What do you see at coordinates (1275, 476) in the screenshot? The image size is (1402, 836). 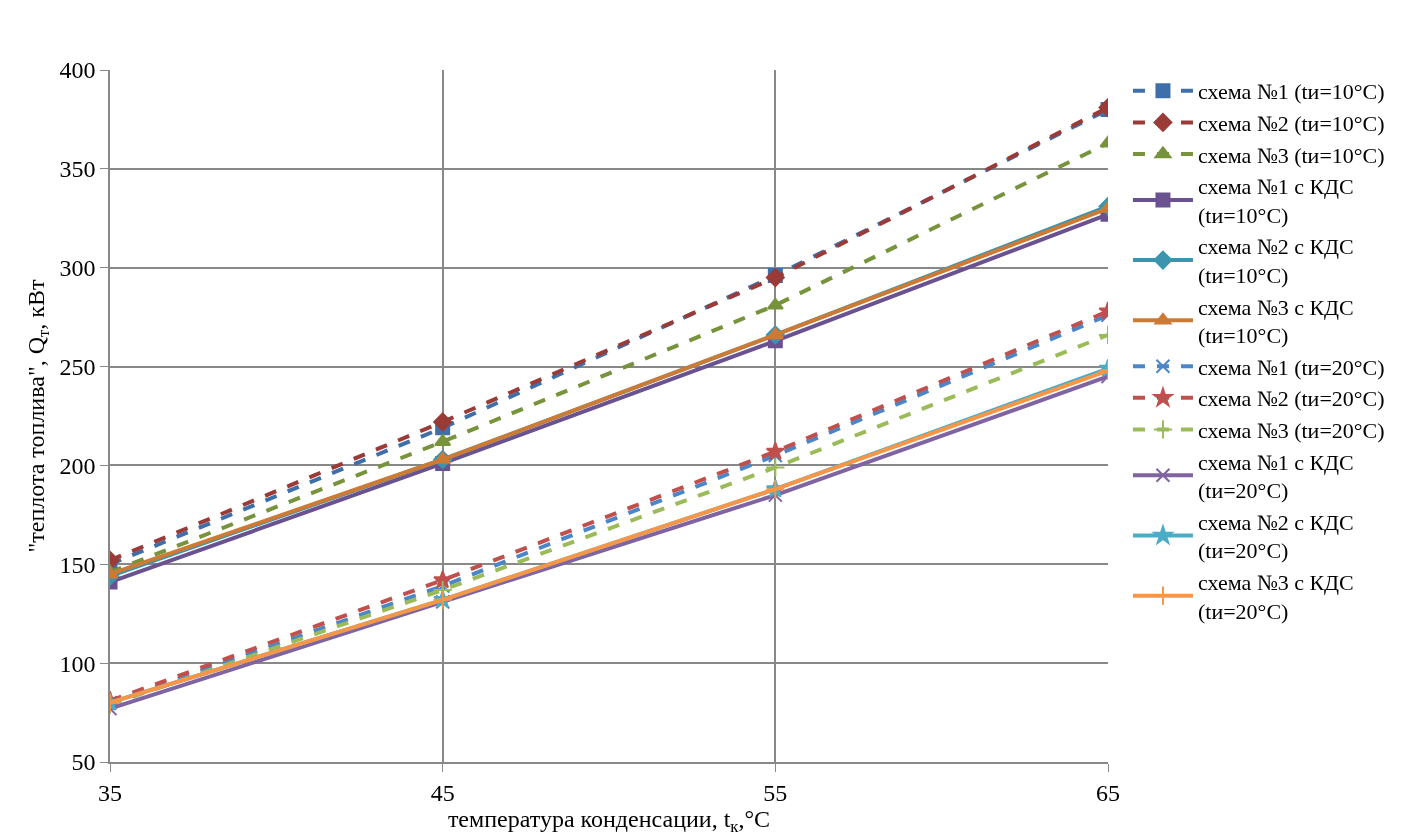 I see `legend-label: схема №1 с КДС (tи=20°C)` at bounding box center [1275, 476].